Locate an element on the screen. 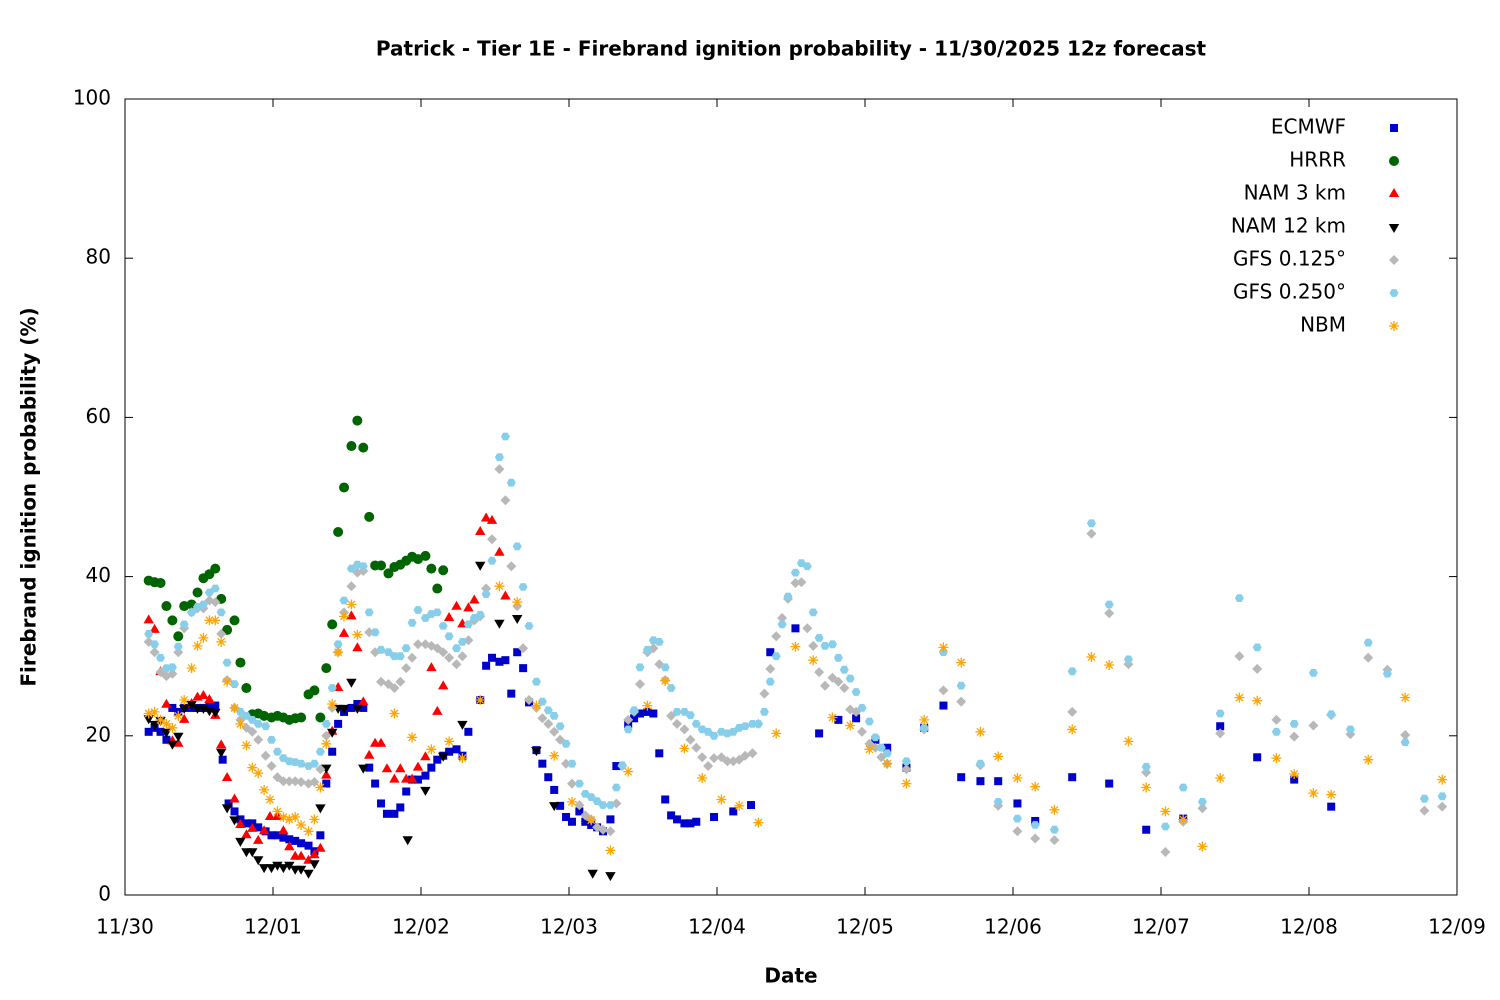  x-tick-label: 12/01 is located at coordinates (273, 927).